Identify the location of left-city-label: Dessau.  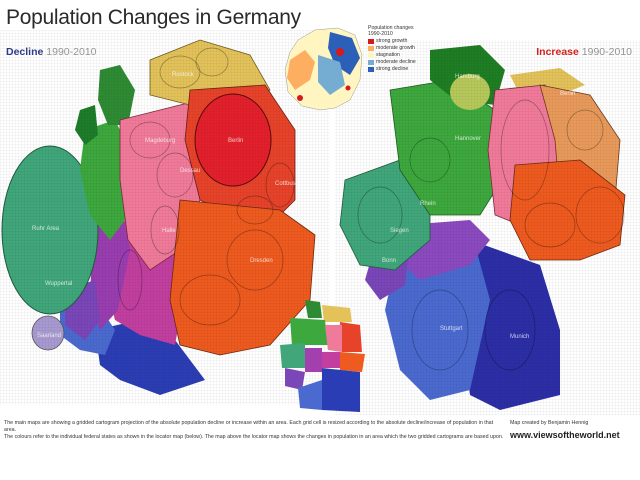
(190, 171).